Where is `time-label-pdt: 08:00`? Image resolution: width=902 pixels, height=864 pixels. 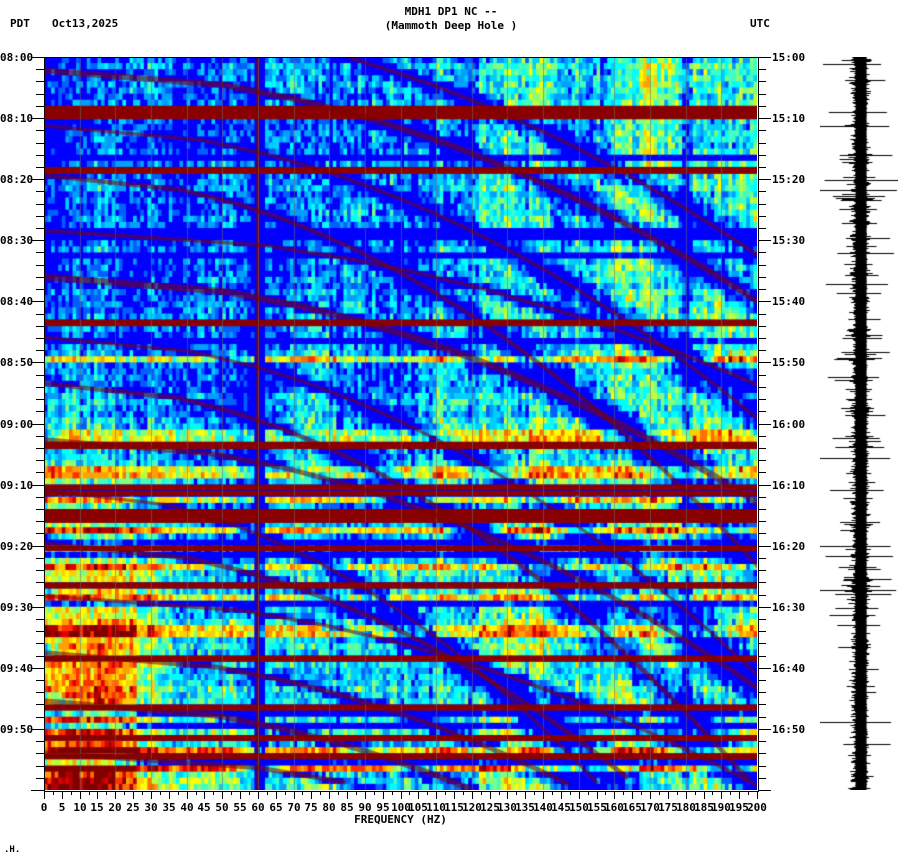 time-label-pdt: 08:00 is located at coordinates (17, 57).